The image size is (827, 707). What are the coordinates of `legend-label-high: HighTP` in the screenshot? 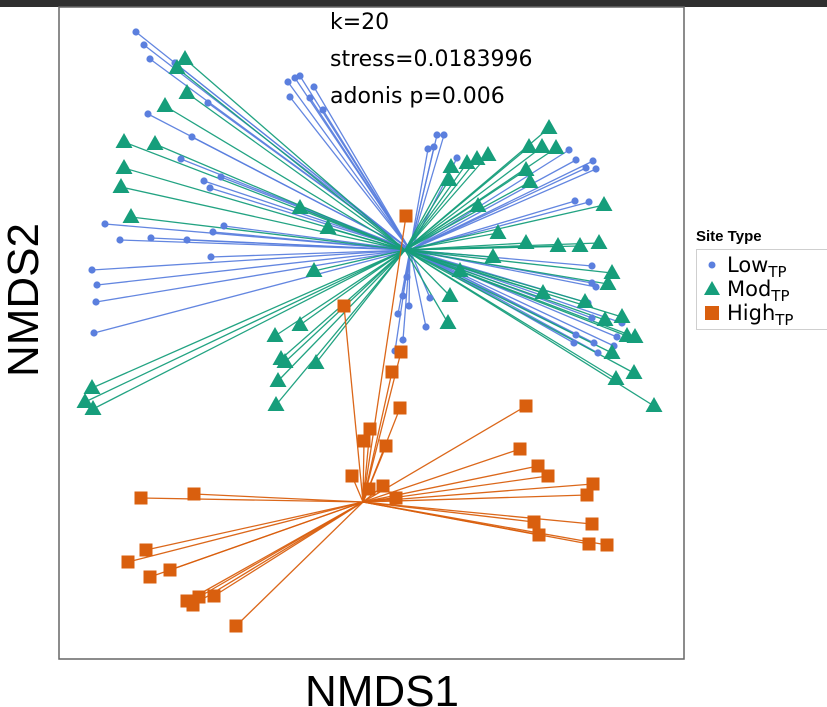 It's located at (760, 315).